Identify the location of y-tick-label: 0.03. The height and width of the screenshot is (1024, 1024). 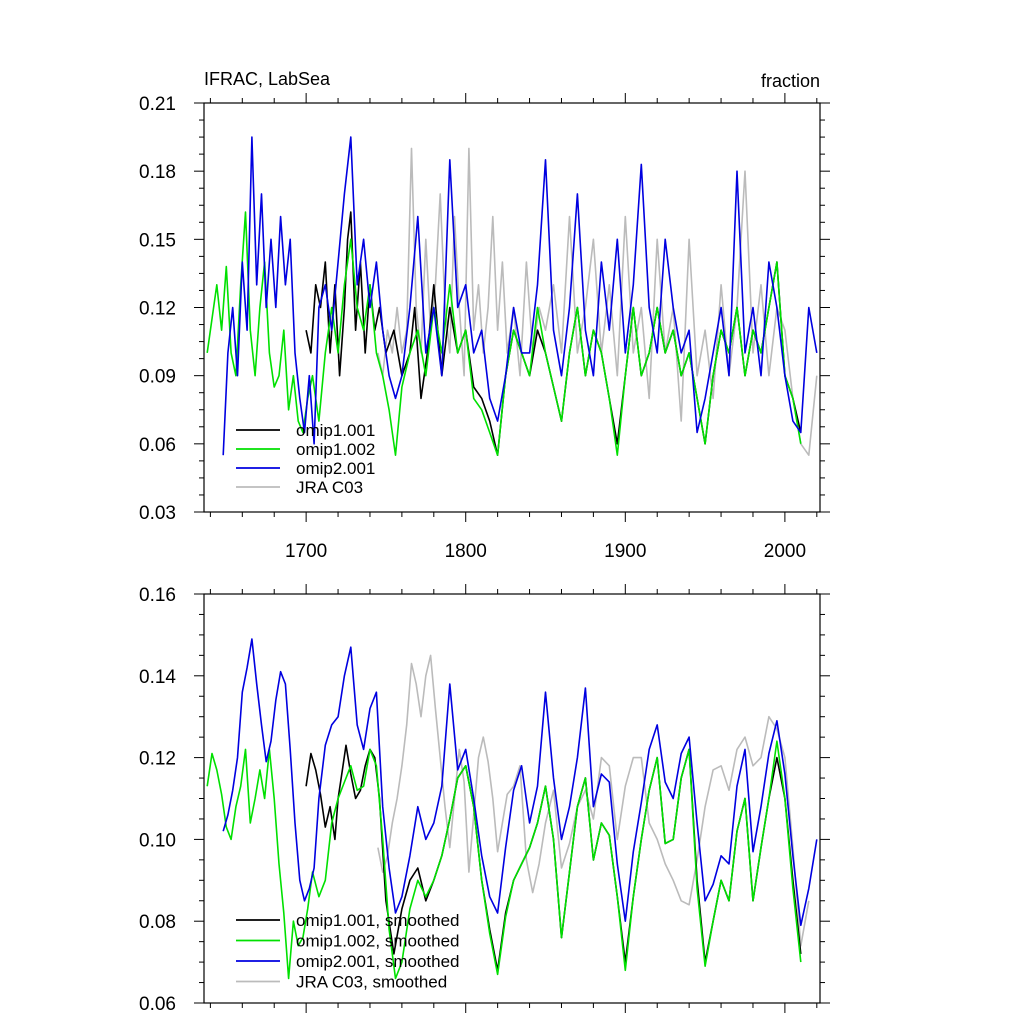
(157, 513).